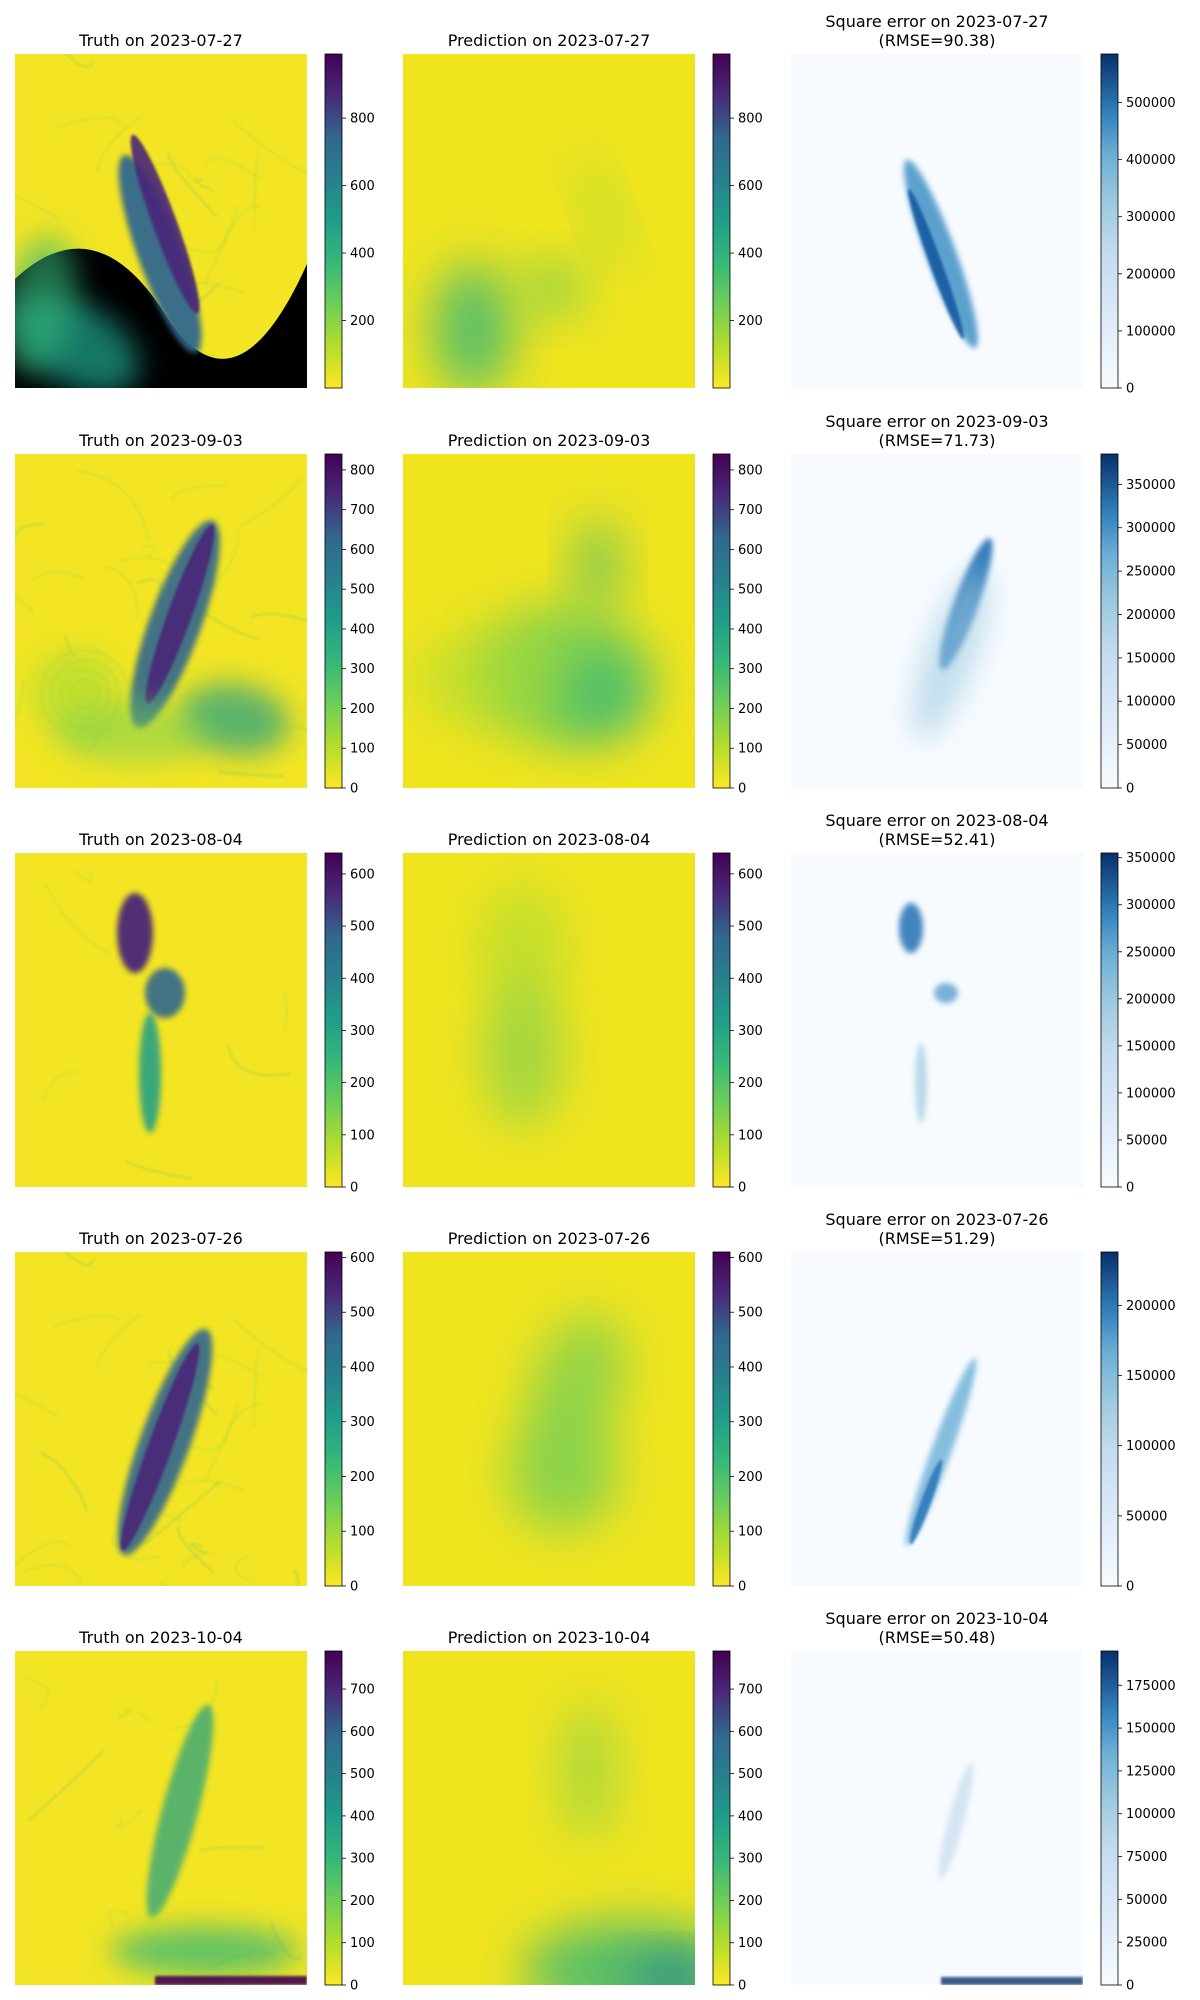  I want to click on error-colorbar: 0 100000 200000 300000 400000 500000, so click(1138, 225).